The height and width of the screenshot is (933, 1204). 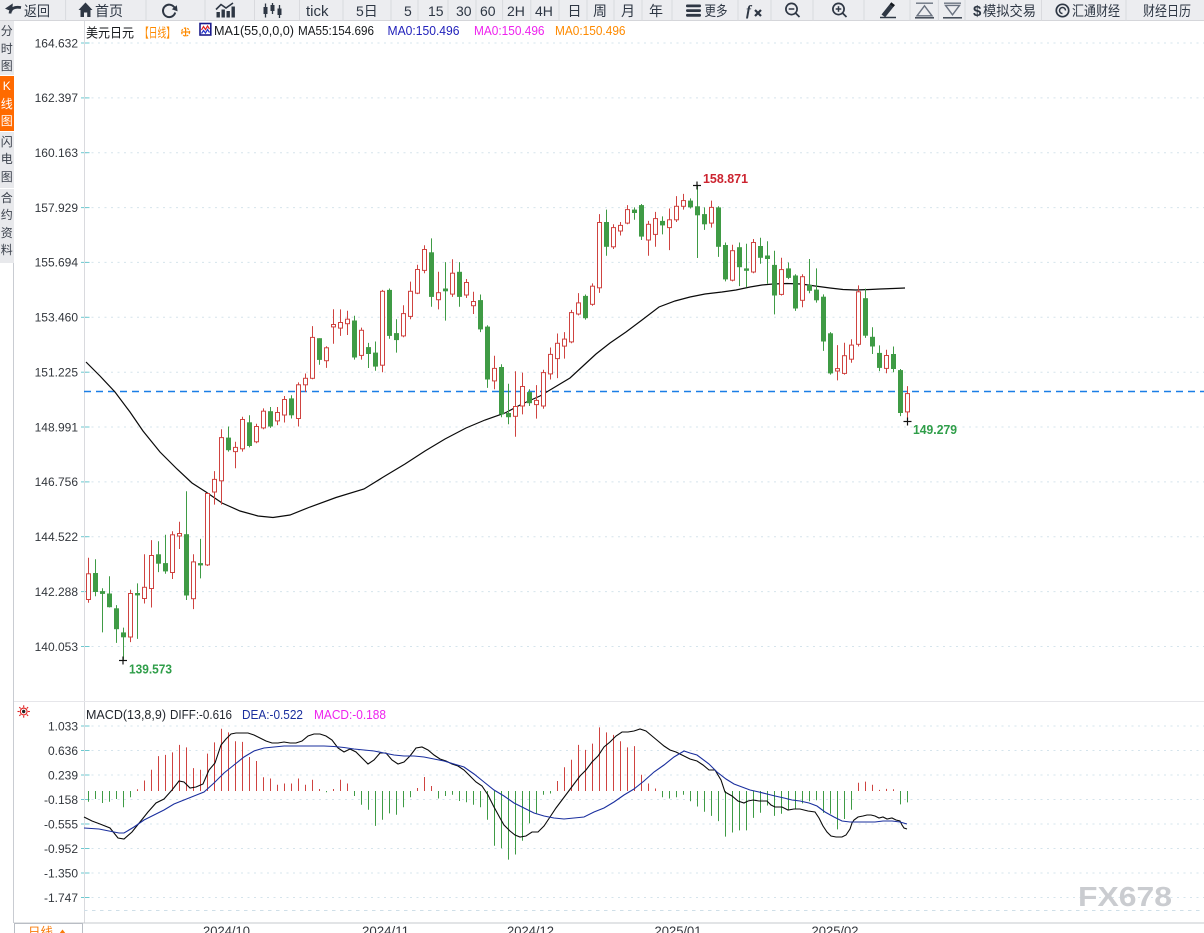 What do you see at coordinates (350, 714) in the screenshot?
I see `svg-text: MACD:-0.188` at bounding box center [350, 714].